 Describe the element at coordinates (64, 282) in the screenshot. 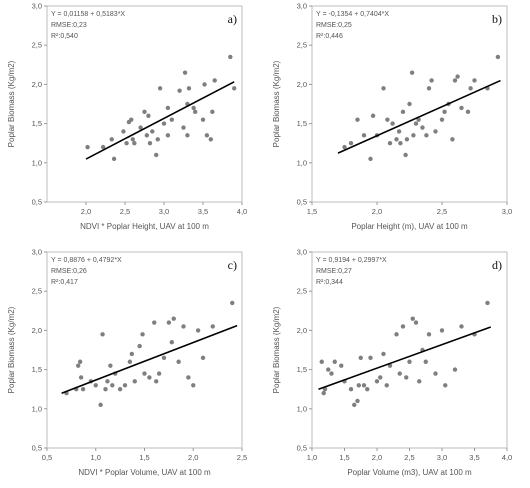

I see `r-squared-text: R²:0,417` at that location.